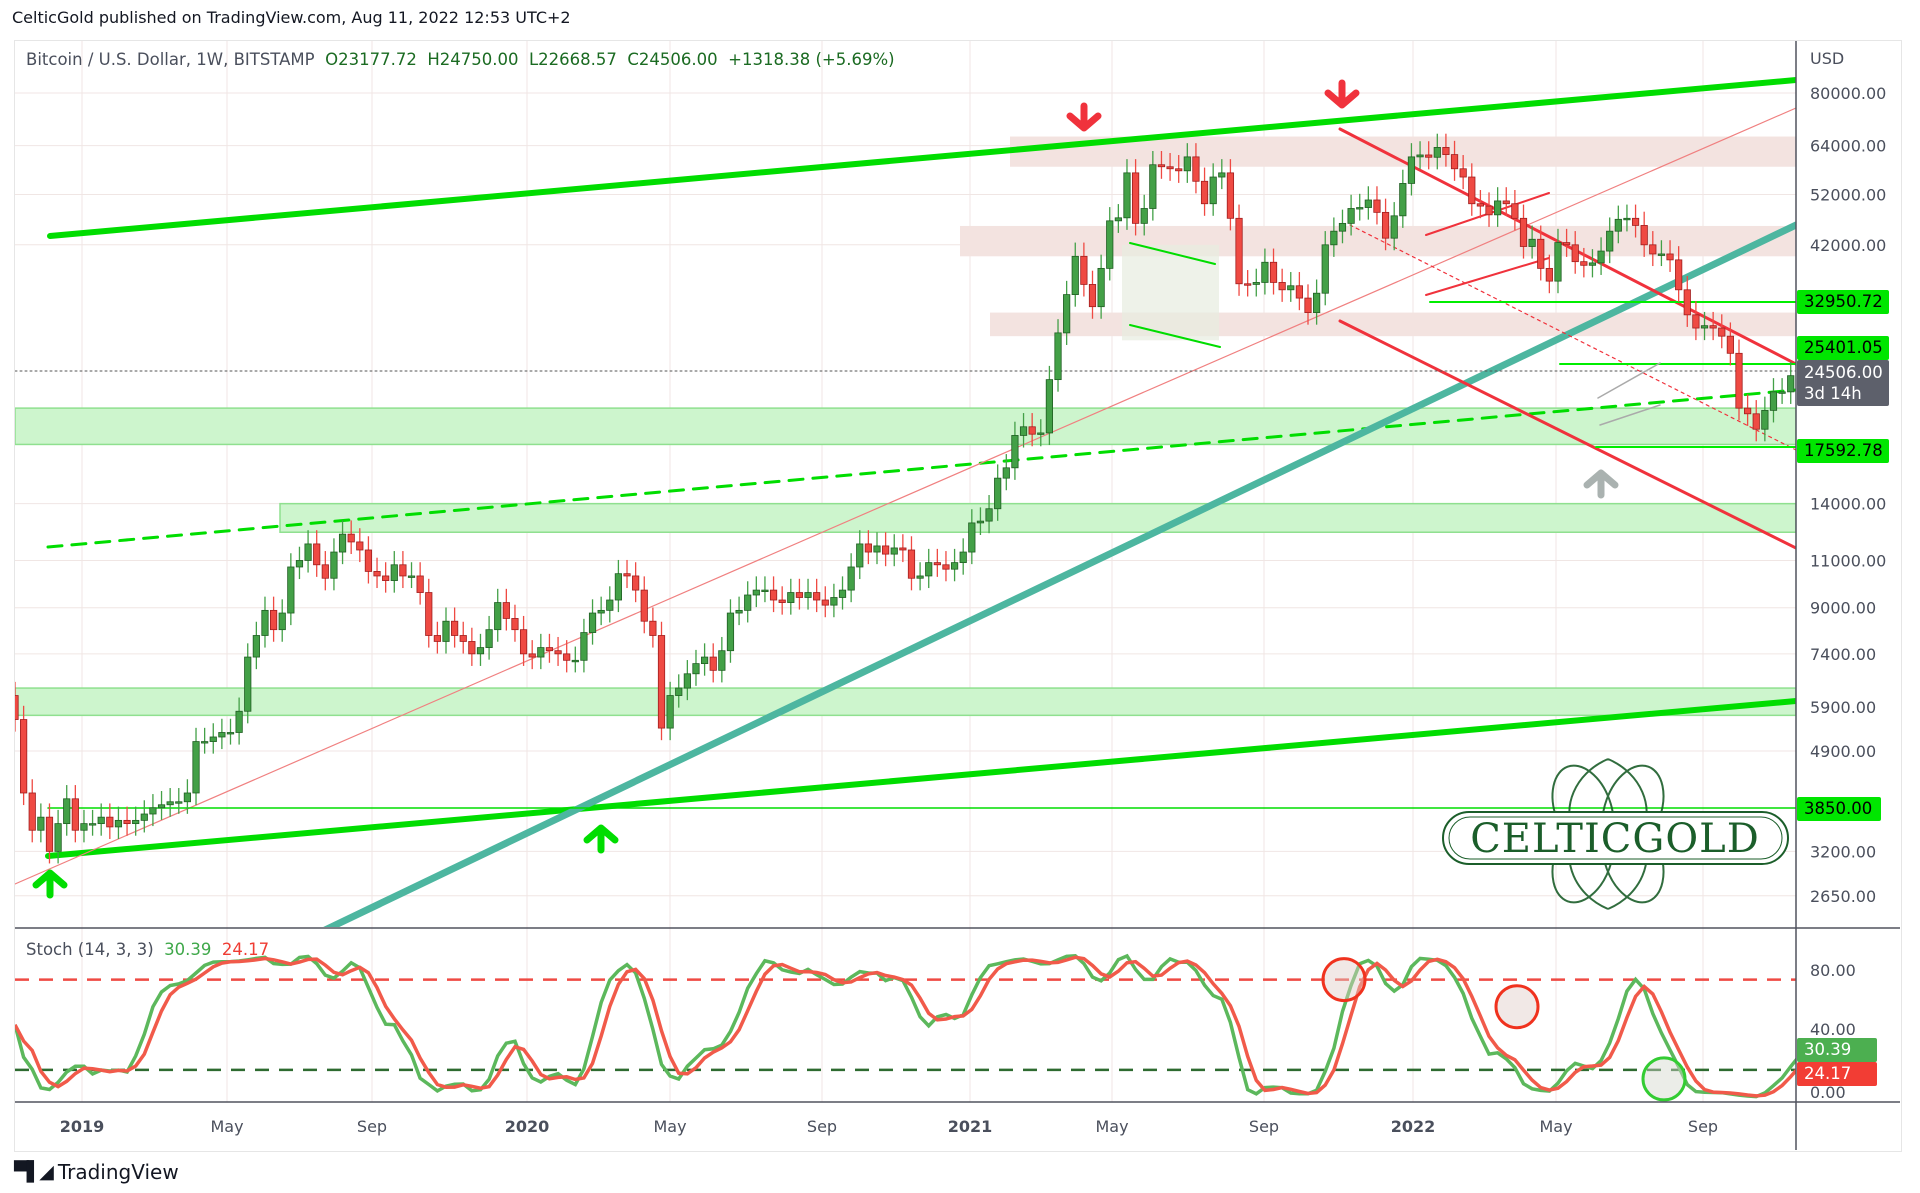 This screenshot has width=1920, height=1193. Describe the element at coordinates (921, 468) in the screenshot. I see `mid-dashed-line` at that location.